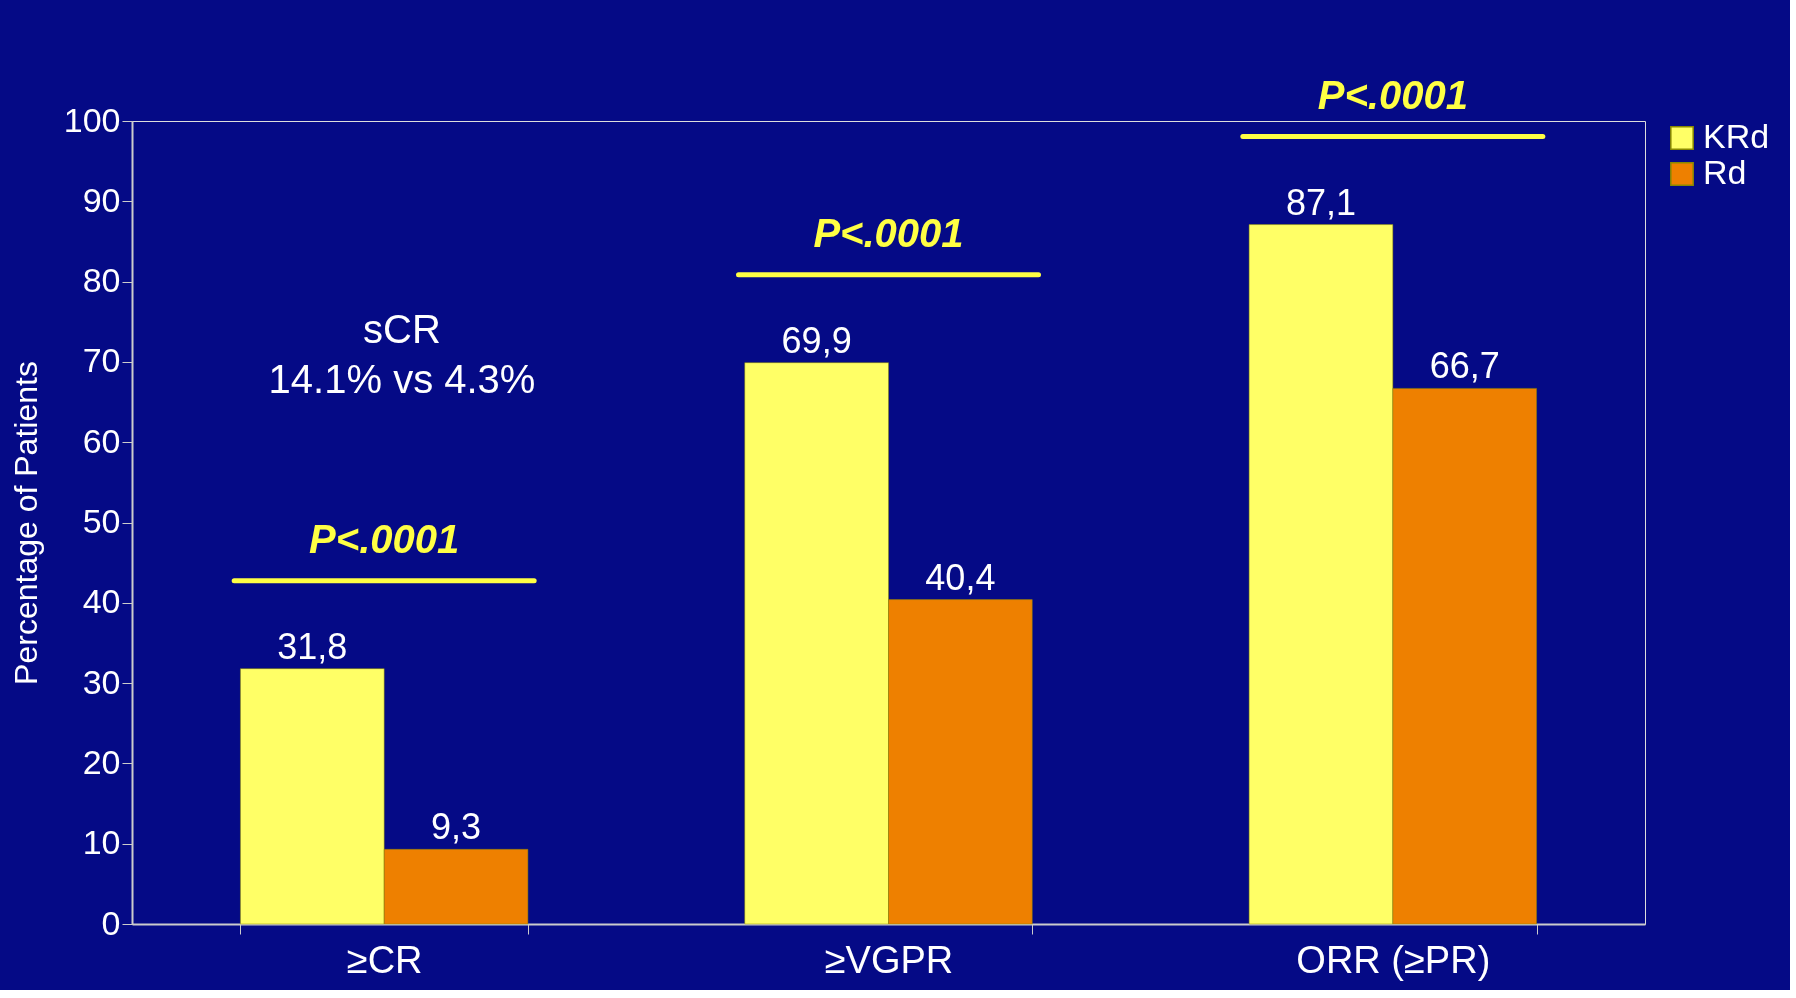 The height and width of the screenshot is (998, 1796). What do you see at coordinates (402, 354) in the screenshot?
I see `annotation: sCR 14.1% vs 4.3%` at bounding box center [402, 354].